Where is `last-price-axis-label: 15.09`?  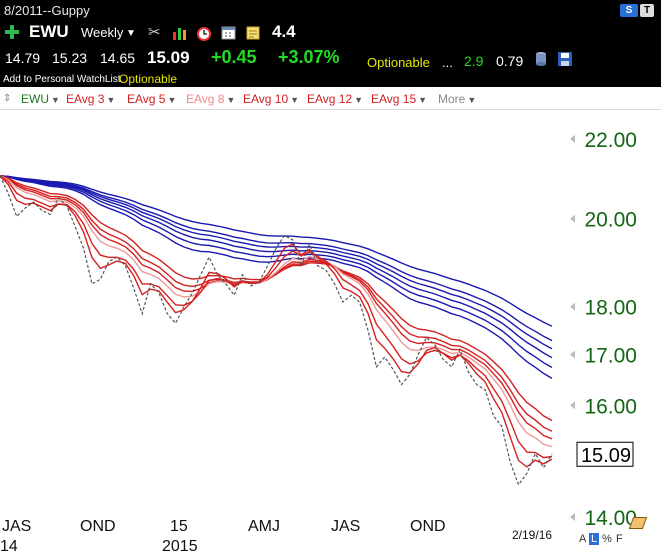 last-price-axis-label: 15.09 is located at coordinates (606, 456).